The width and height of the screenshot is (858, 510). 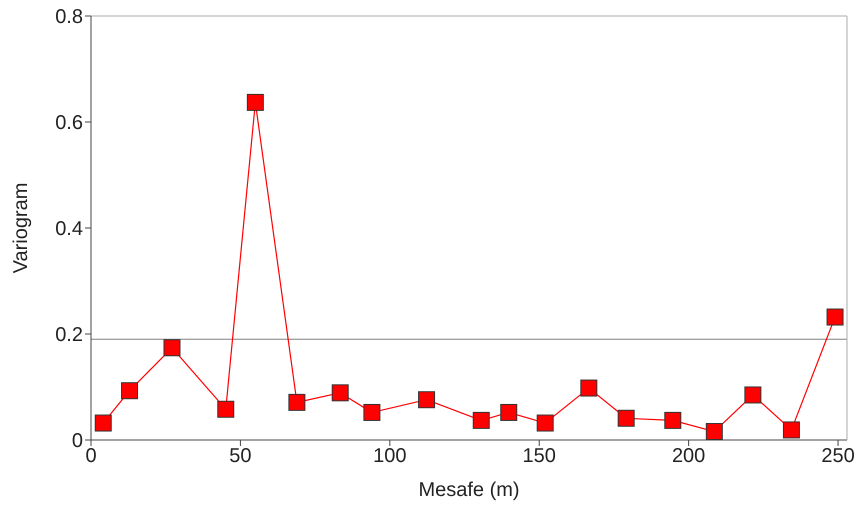 What do you see at coordinates (69, 335) in the screenshot?
I see `y-tick-label: 0.2` at bounding box center [69, 335].